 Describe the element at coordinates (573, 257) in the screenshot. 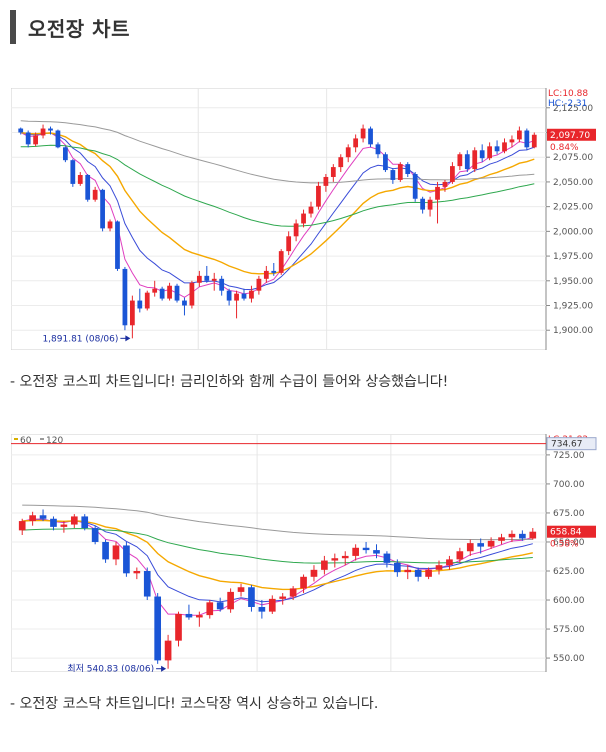

I see `y-tick-label: 1,975.00` at that location.